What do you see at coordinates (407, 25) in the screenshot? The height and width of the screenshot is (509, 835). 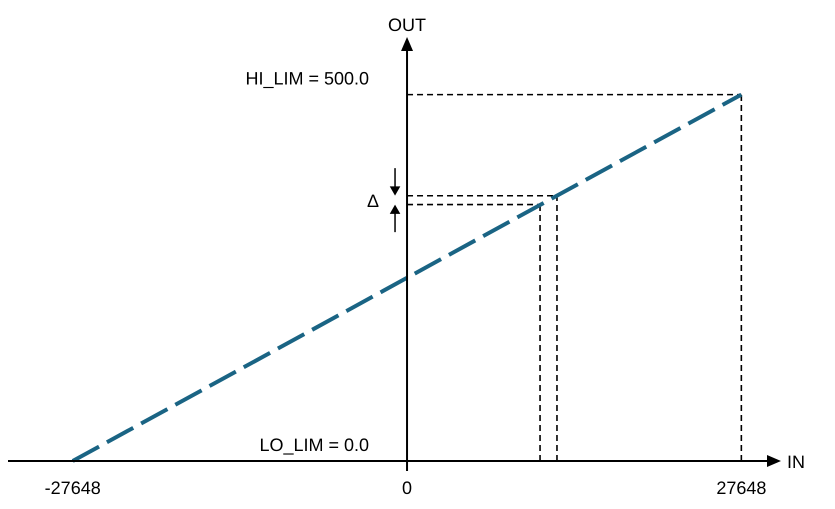 I see `y-axis-title: OUT` at bounding box center [407, 25].